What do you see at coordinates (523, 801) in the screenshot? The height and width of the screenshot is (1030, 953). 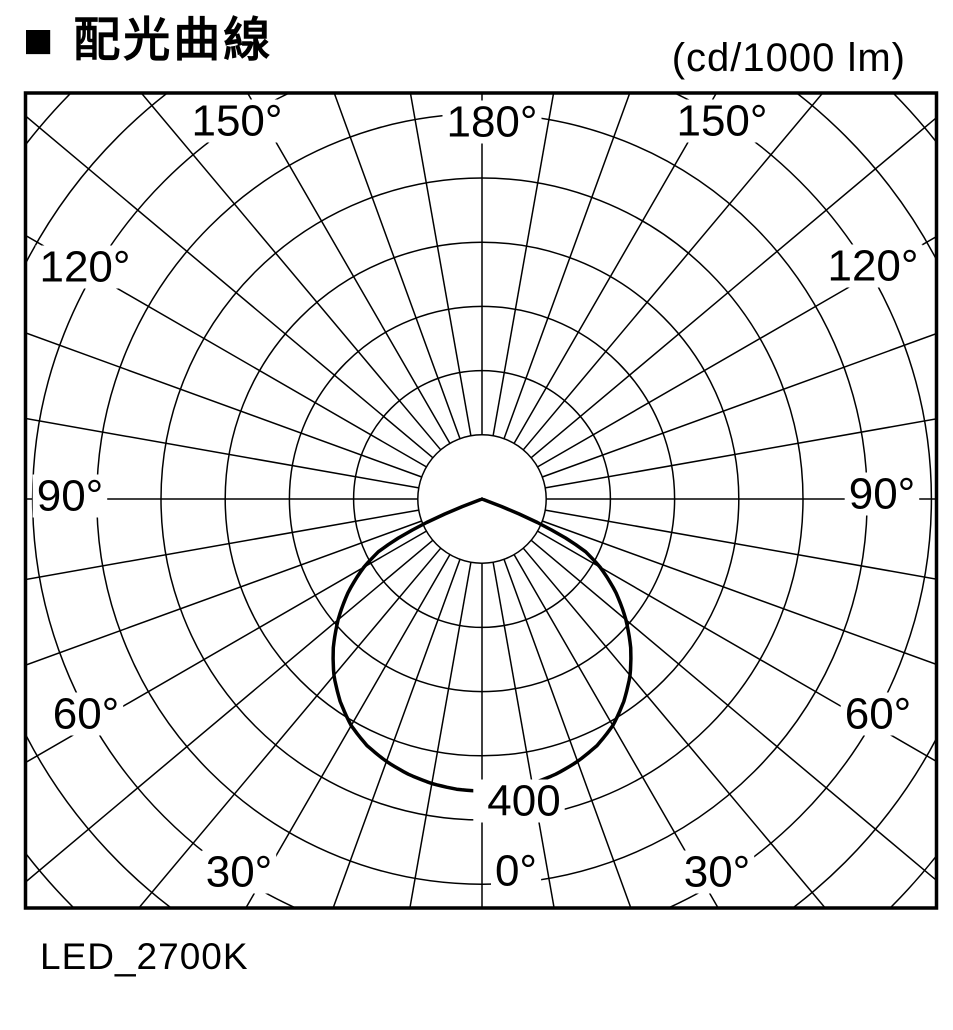 I see `radial-value-label: 400` at bounding box center [523, 801].